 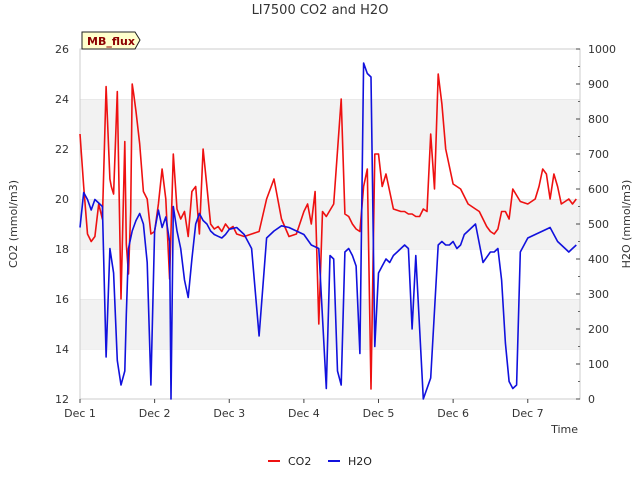 I want to click on y-axis-right: 0 100 200 300 400 500 600 700 800 900 1000, so click(x=596, y=224).